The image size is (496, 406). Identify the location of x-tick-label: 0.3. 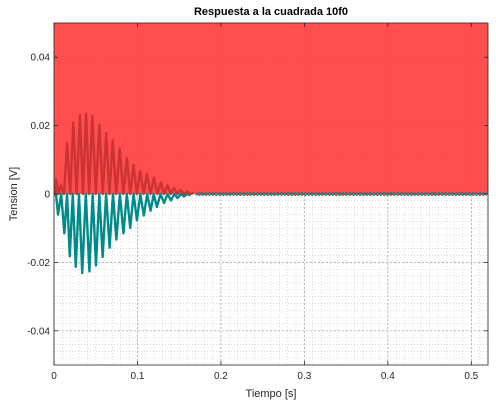
(304, 376).